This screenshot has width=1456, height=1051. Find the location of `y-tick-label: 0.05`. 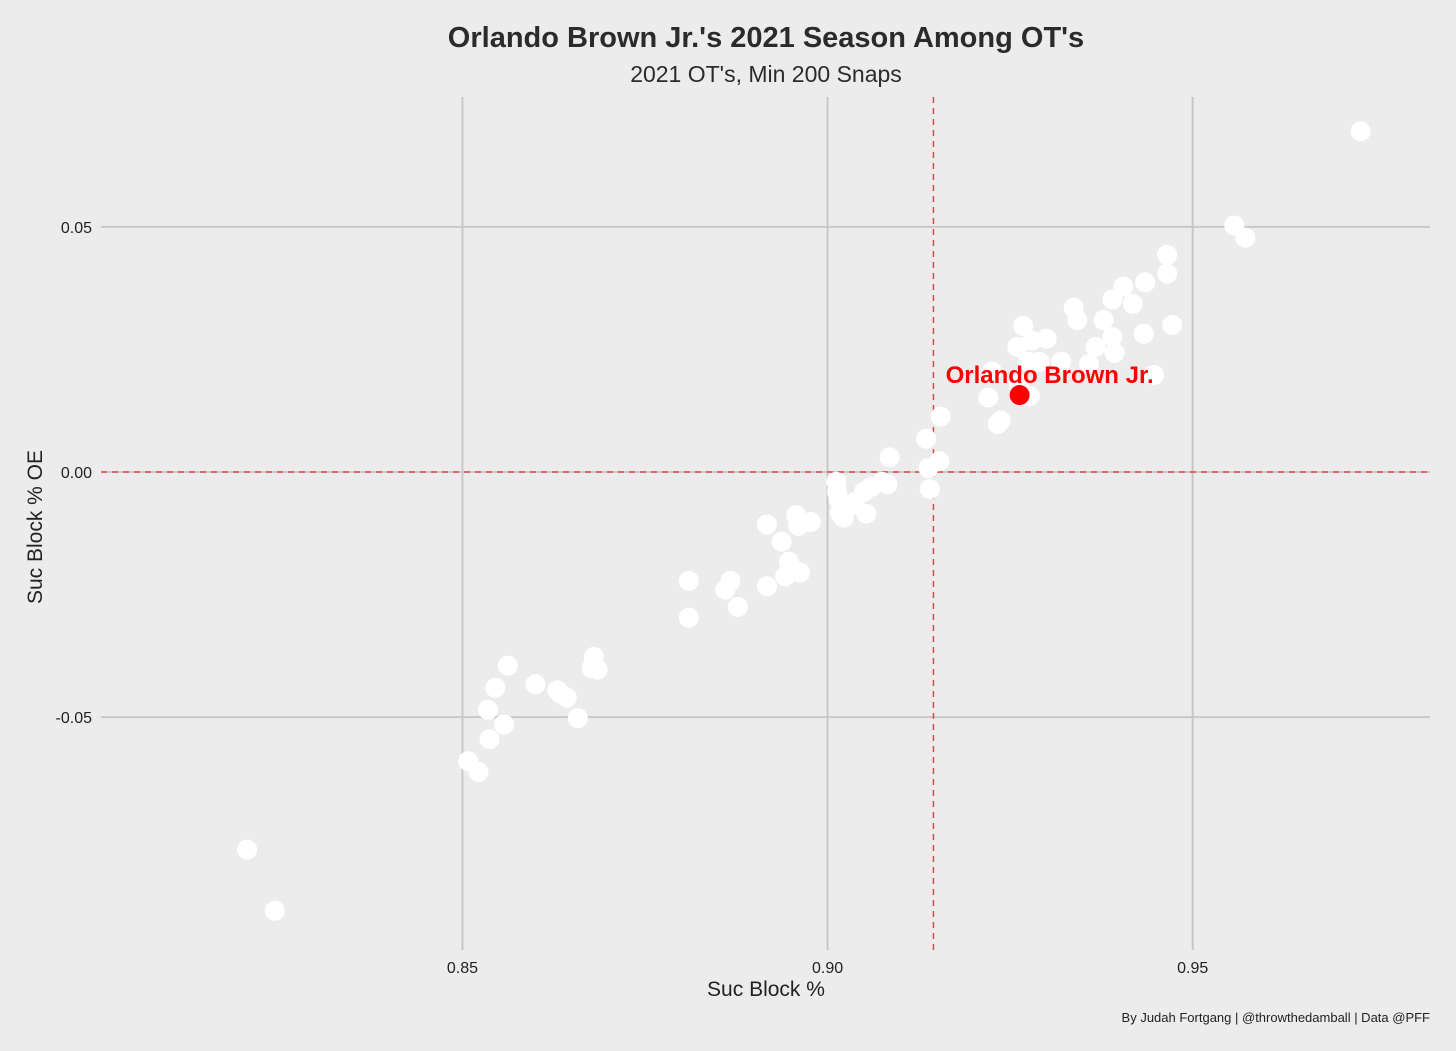

y-tick-label: 0.05 is located at coordinates (76, 228).